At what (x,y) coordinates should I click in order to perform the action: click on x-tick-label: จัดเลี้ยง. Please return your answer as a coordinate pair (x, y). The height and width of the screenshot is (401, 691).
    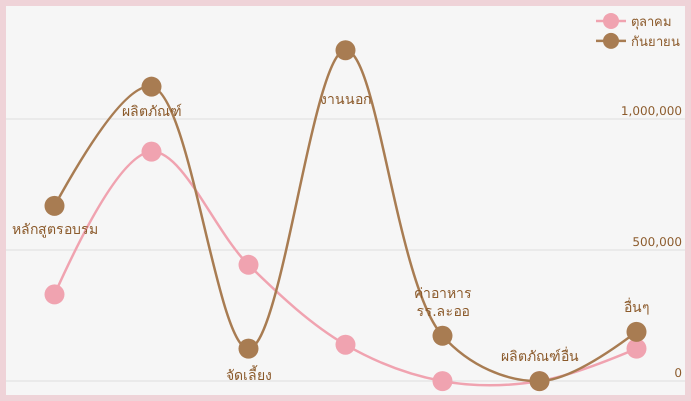
    Looking at the image, I should click on (249, 374).